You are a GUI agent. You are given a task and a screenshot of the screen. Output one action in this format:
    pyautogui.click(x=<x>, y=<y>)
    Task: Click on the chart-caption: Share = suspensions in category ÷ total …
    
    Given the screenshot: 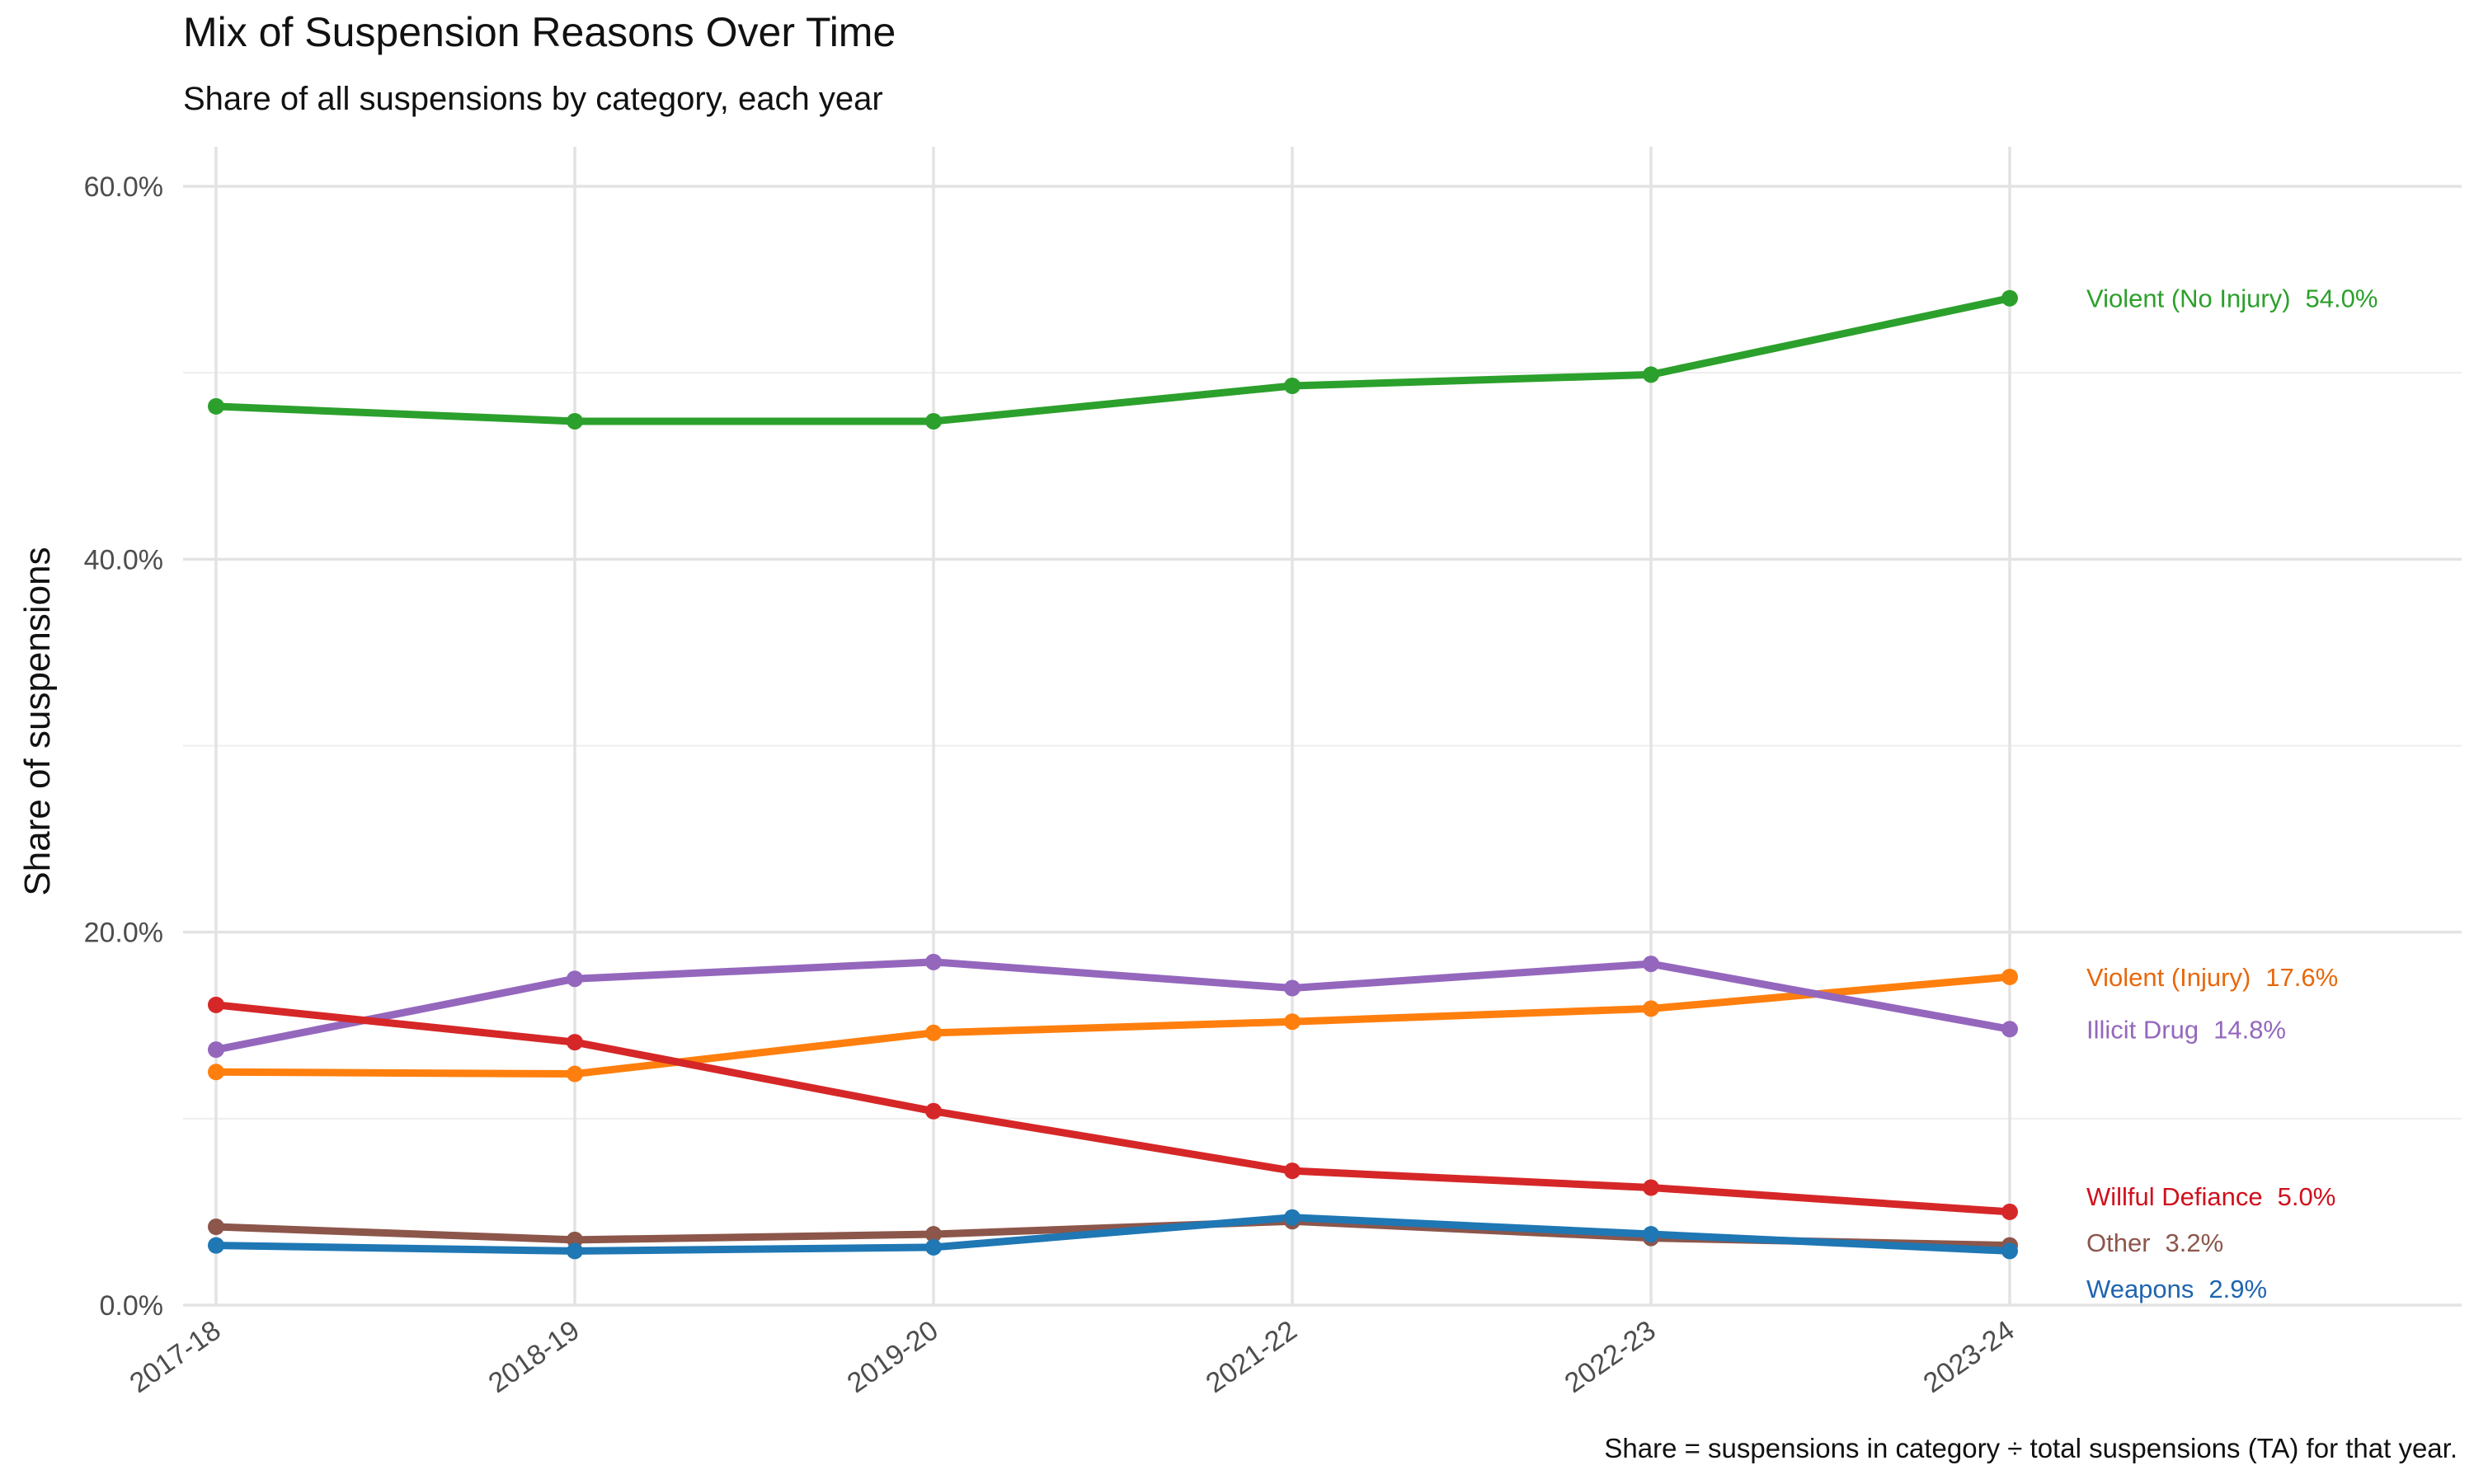 What is the action you would take?
    pyautogui.click(x=2031, y=1448)
    